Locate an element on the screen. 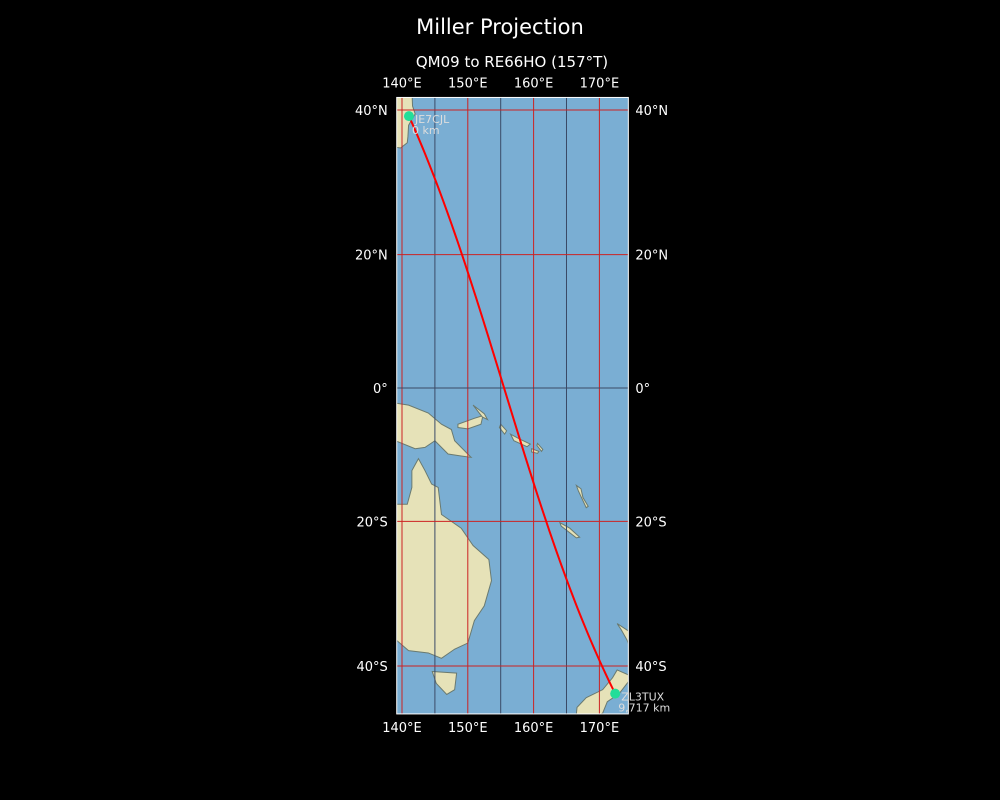 The image size is (1000, 800). x-tick-top: 140°E is located at coordinates (402, 83).